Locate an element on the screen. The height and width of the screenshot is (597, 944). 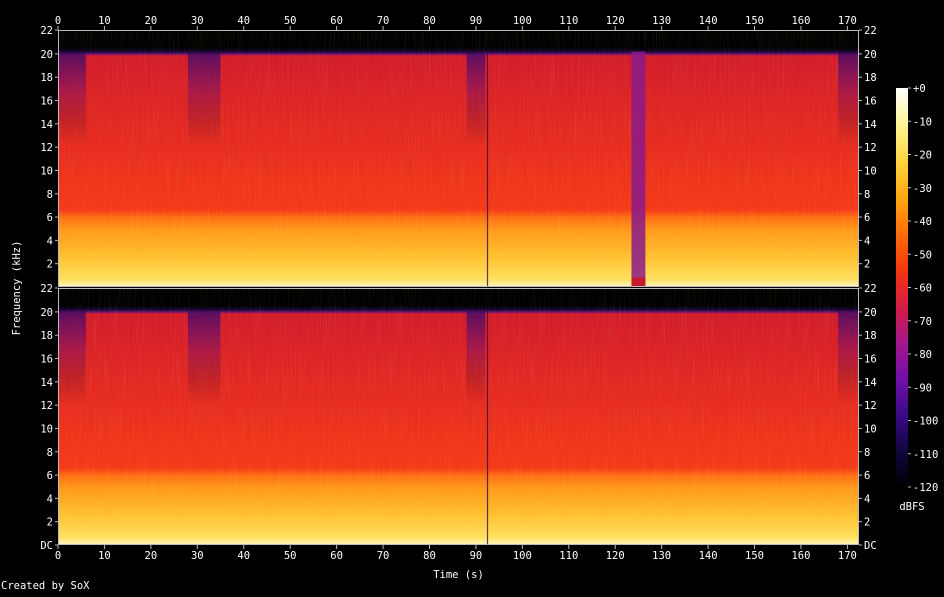
x-tick-label-bottom: 50 is located at coordinates (290, 556).